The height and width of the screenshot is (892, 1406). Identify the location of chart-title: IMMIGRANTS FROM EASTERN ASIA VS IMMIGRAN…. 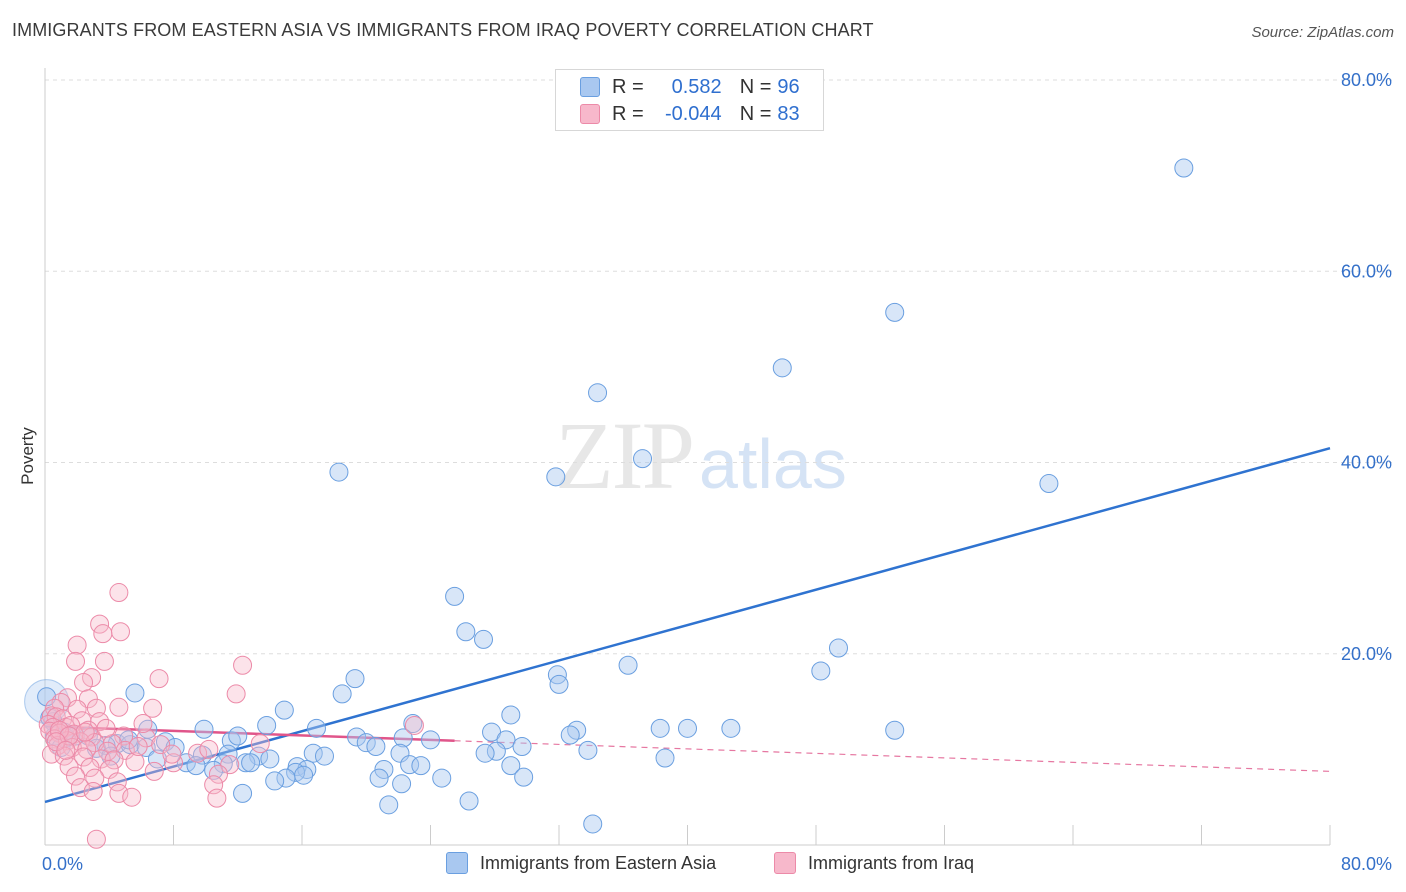
(443, 30).